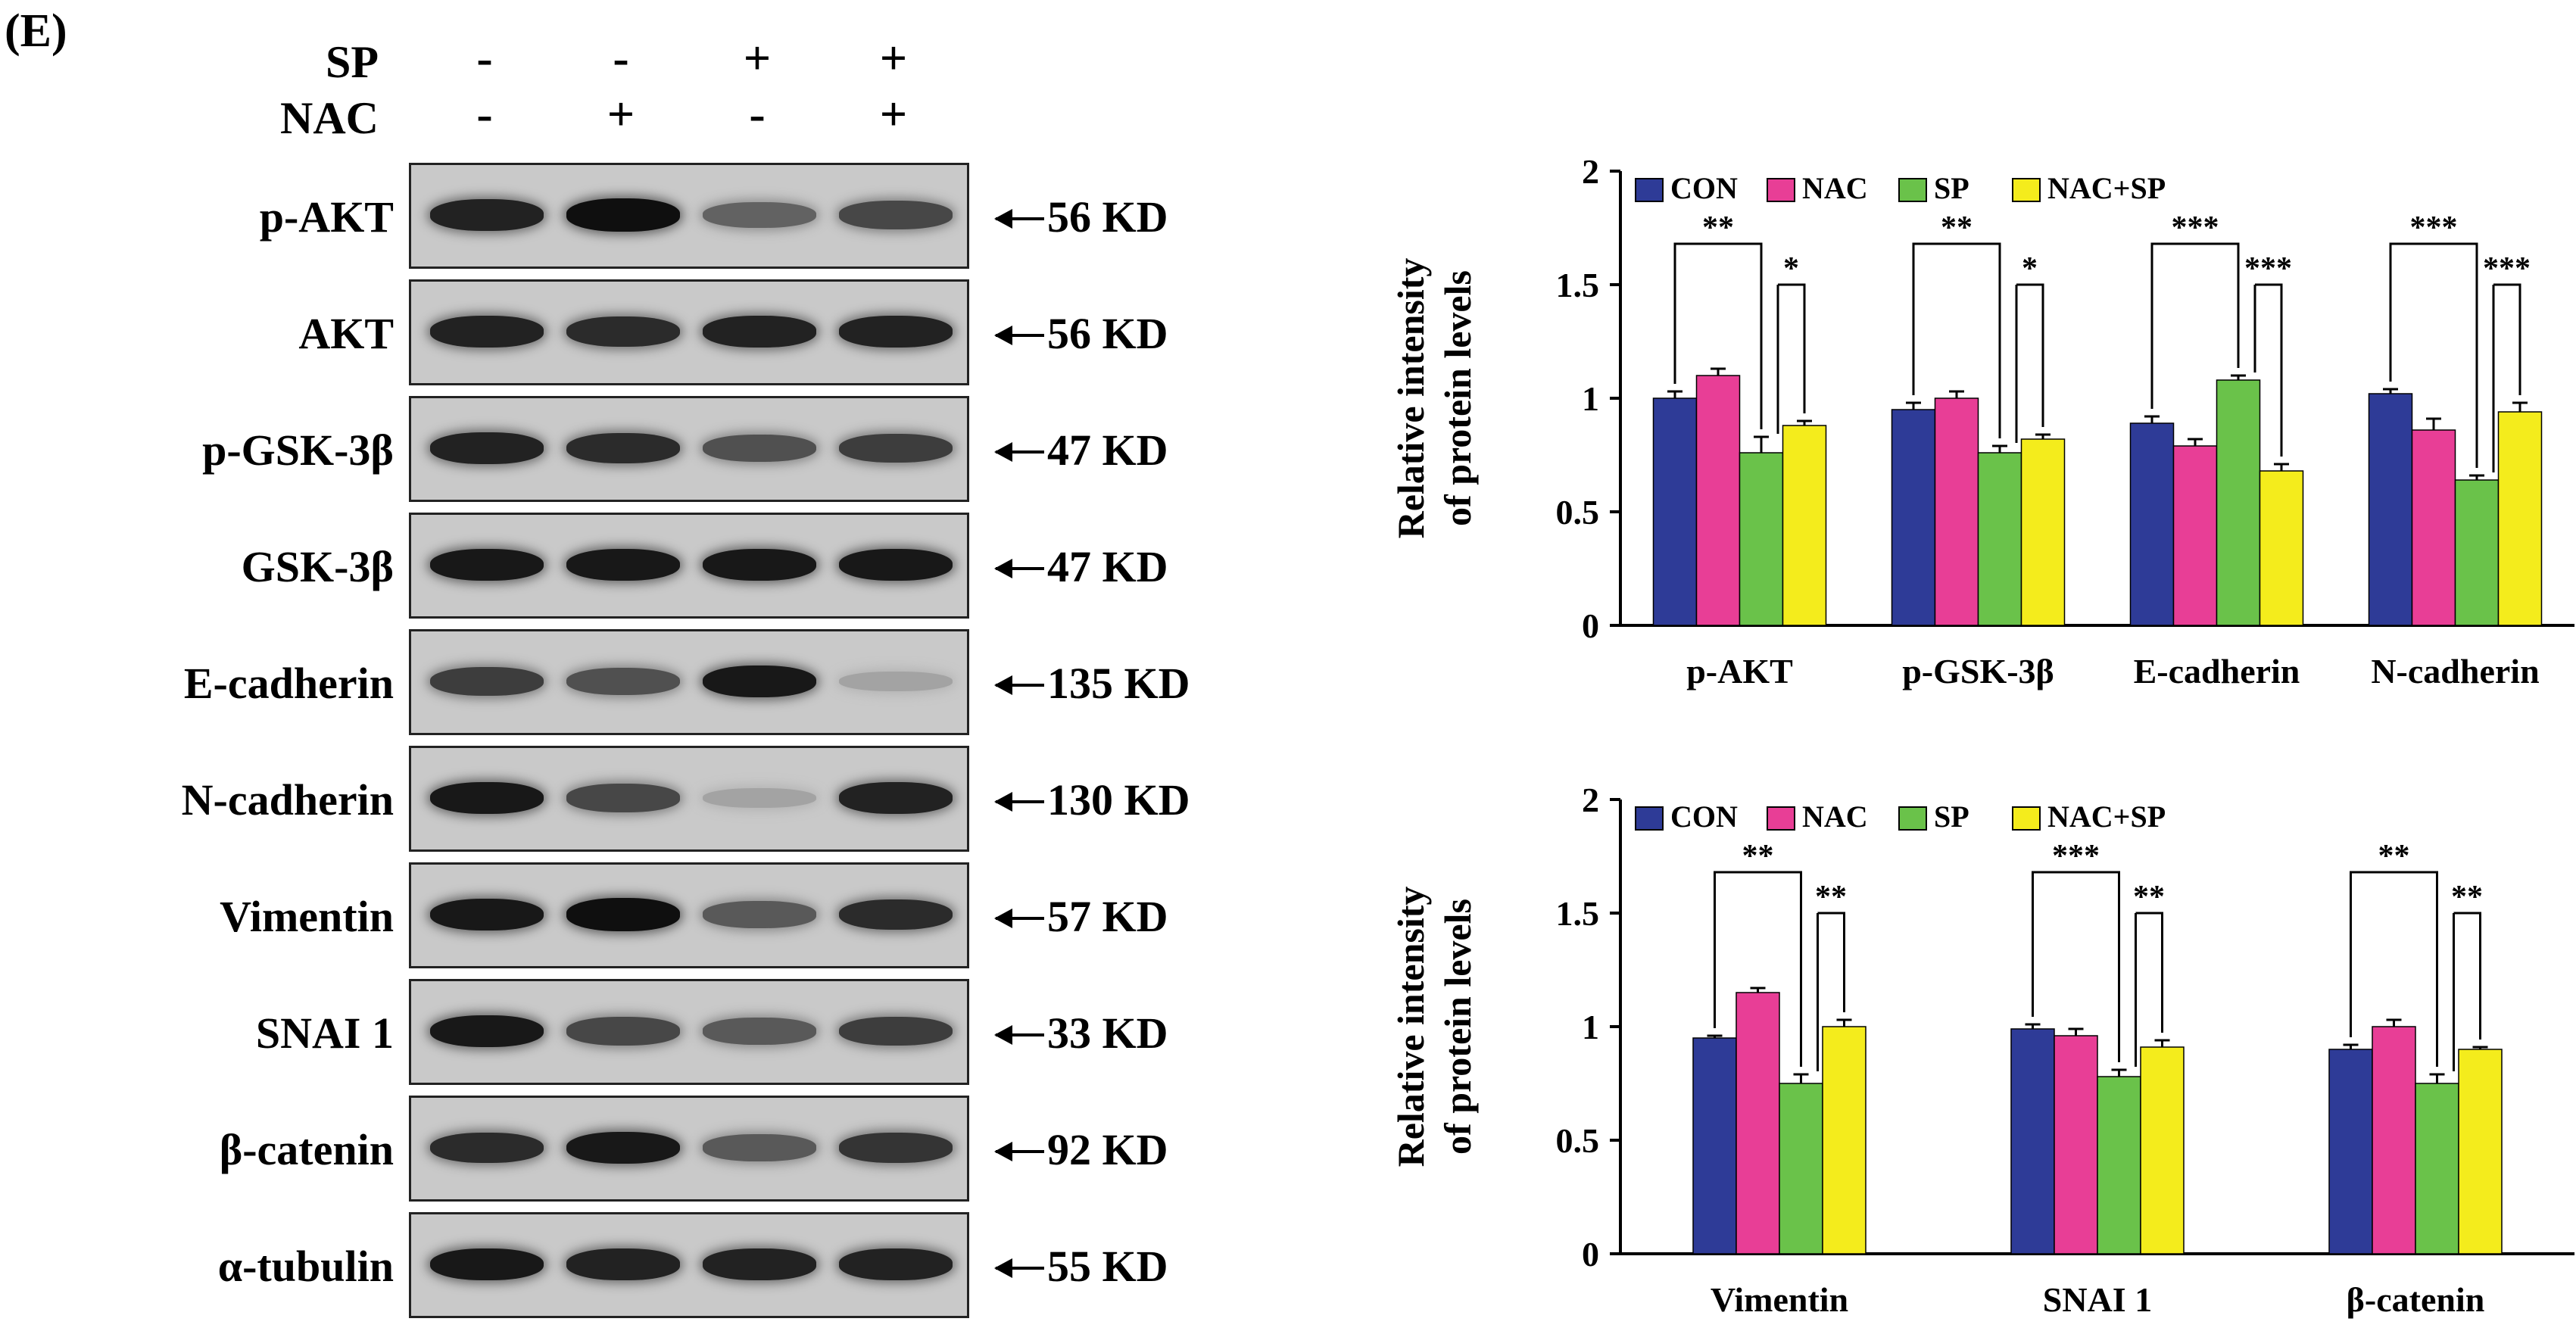 This screenshot has height=1331, width=2576. Describe the element at coordinates (324, 1033) in the screenshot. I see `blot-label: SNAI 1` at that location.